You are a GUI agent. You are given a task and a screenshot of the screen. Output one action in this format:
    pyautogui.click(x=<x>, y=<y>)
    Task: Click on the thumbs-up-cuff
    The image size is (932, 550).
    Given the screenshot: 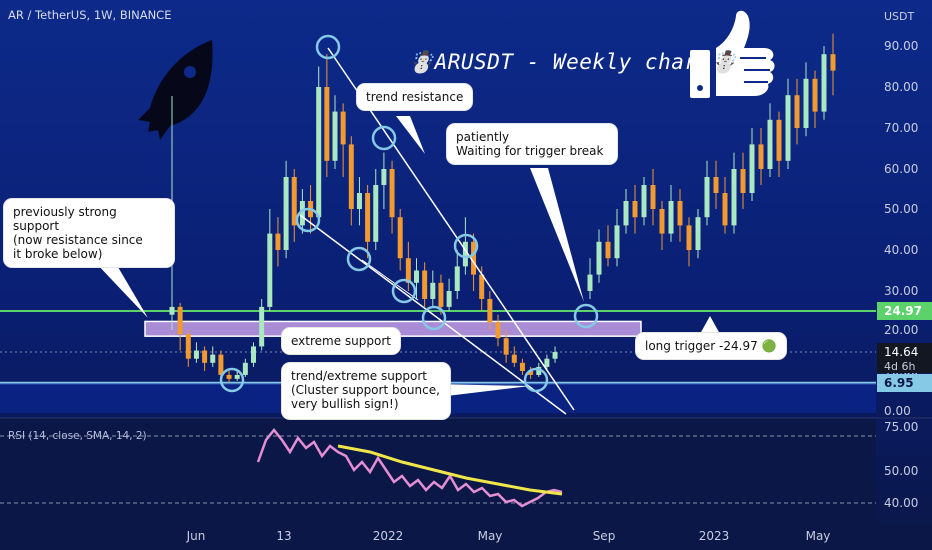 What is the action you would take?
    pyautogui.click(x=700, y=74)
    